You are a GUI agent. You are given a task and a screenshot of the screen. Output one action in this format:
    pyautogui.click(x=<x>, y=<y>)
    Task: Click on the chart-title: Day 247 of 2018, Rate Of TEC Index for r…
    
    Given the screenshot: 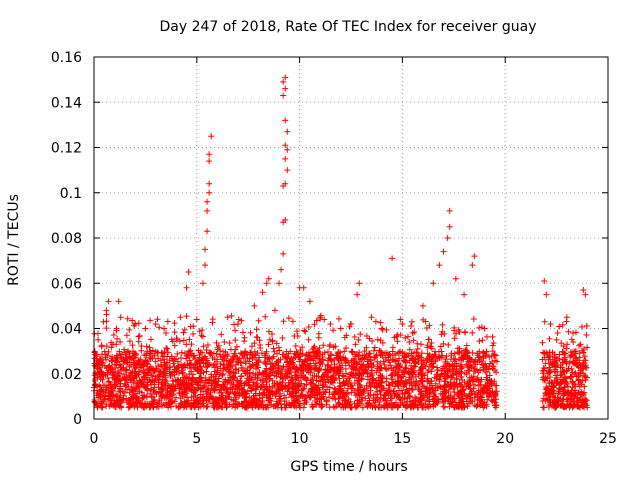 What is the action you would take?
    pyautogui.click(x=348, y=27)
    